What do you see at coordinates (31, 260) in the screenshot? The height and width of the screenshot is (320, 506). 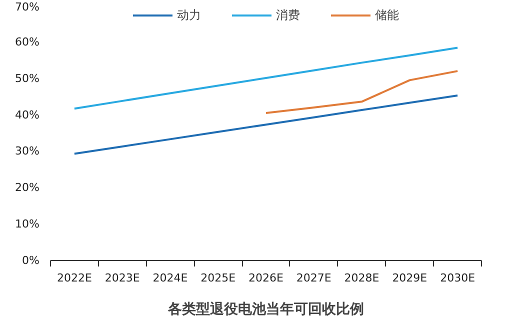 I see `y-tick-label: 0%` at bounding box center [31, 260].